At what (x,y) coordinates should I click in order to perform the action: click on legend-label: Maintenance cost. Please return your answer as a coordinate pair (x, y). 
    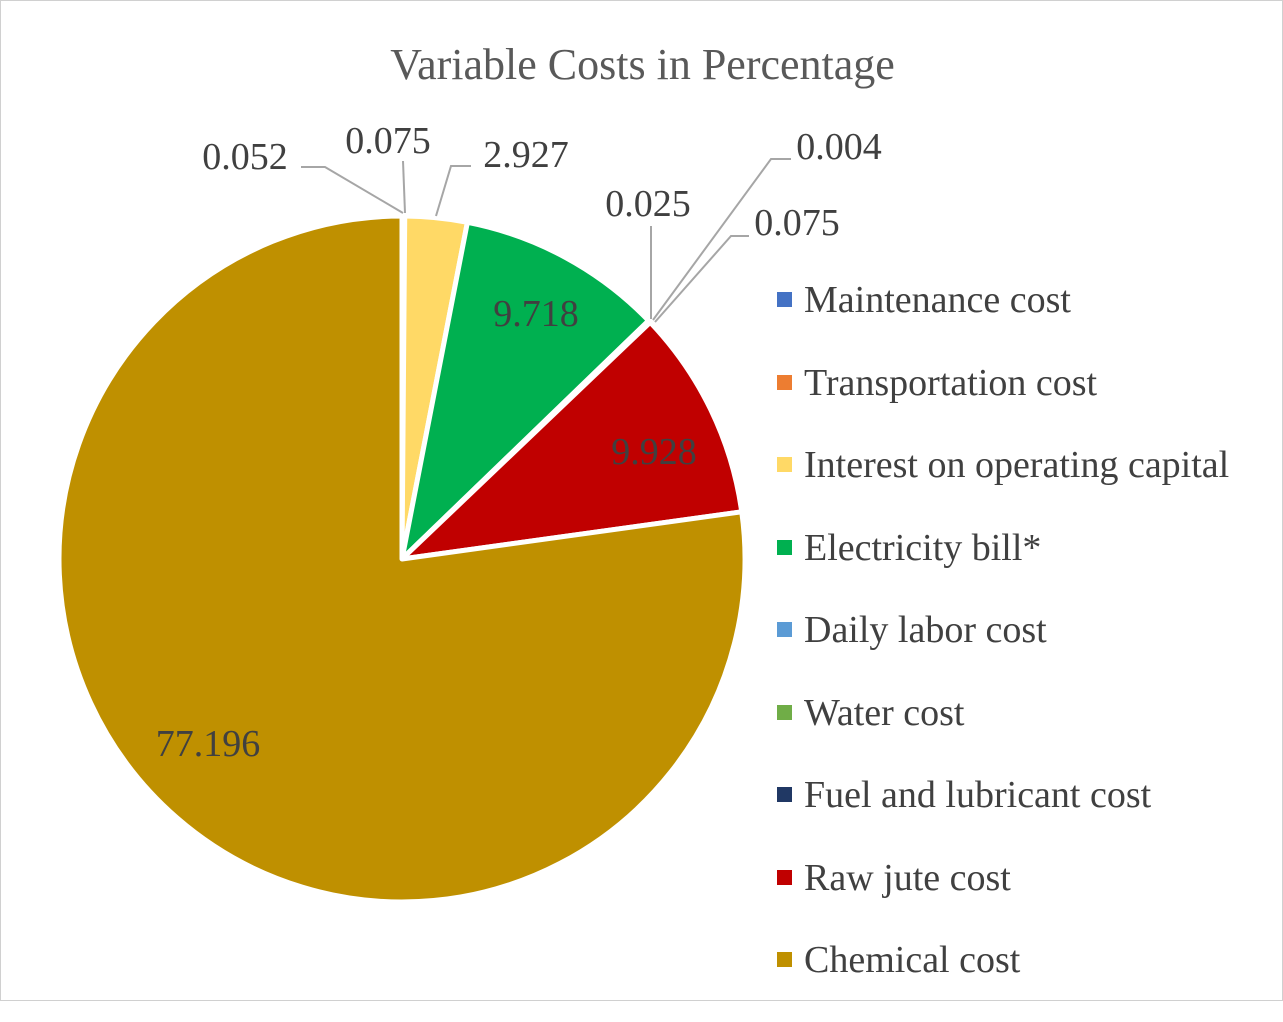
    Looking at the image, I should click on (937, 300).